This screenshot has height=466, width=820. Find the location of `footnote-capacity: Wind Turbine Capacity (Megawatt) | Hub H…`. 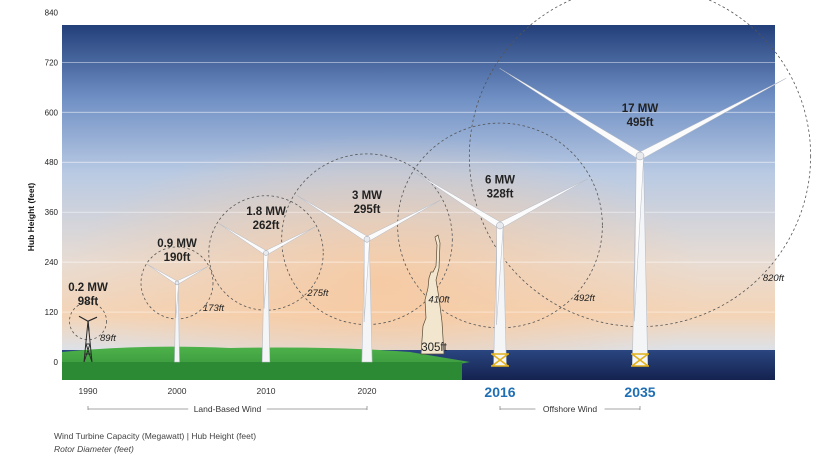

footnote-capacity: Wind Turbine Capacity (Megawatt) | Hub H… is located at coordinates (155, 436).